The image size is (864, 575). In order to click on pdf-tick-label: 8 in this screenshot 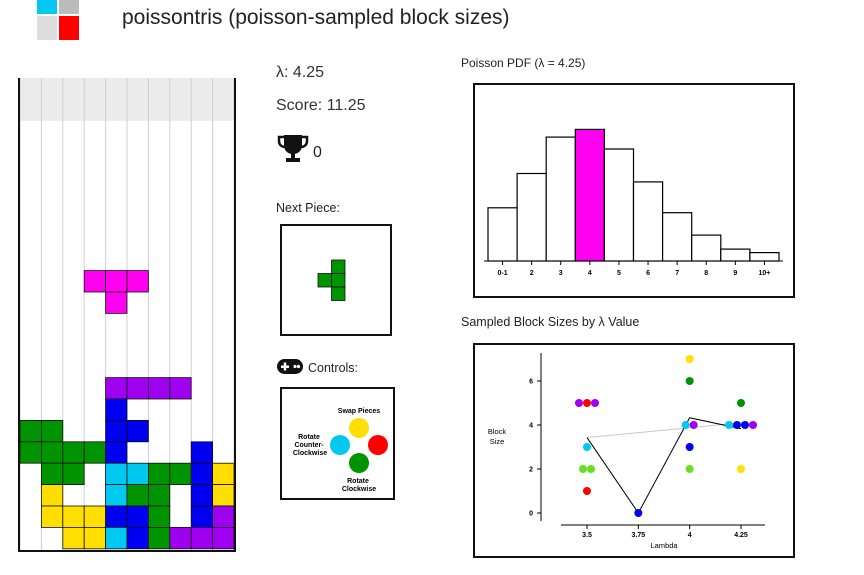, I will do `click(706, 273)`.